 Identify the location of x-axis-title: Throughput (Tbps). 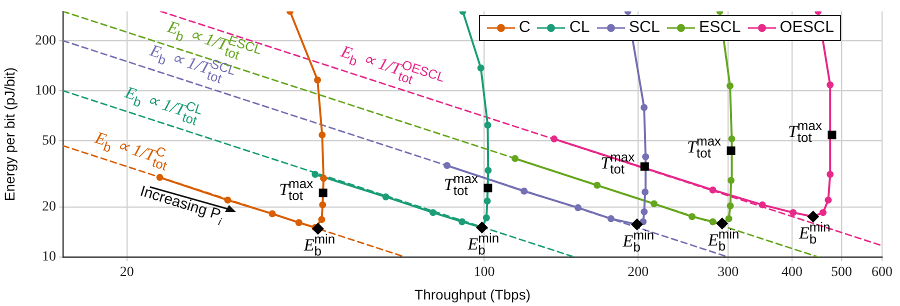
(472, 294).